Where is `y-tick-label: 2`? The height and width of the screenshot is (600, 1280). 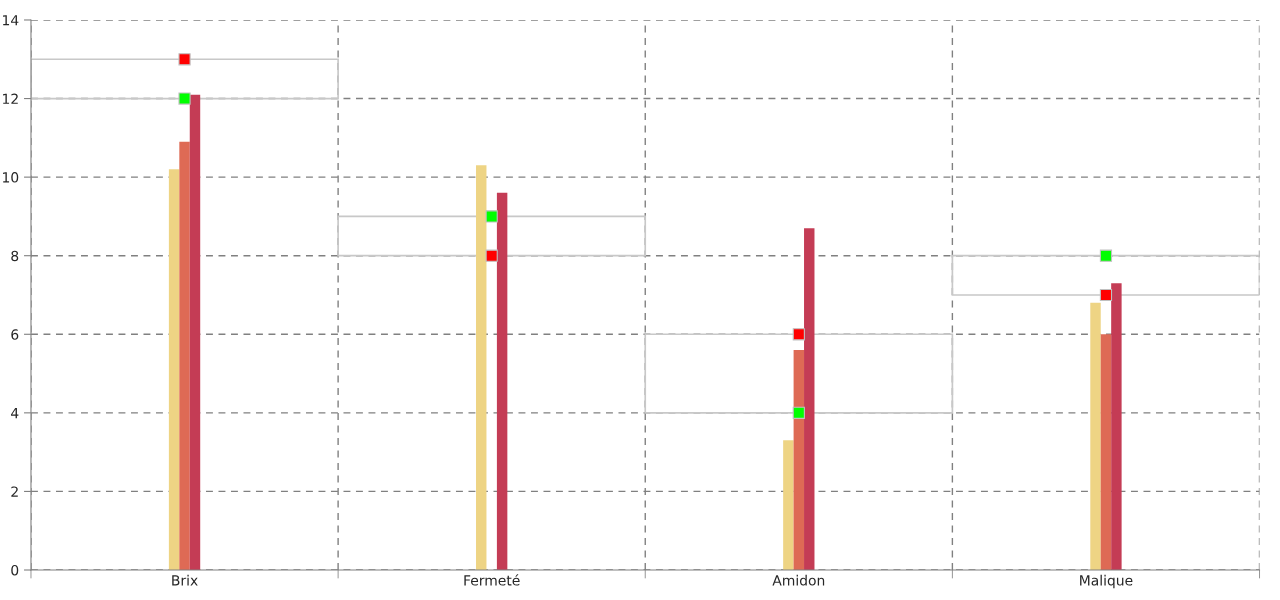
y-tick-label: 2 is located at coordinates (14, 491).